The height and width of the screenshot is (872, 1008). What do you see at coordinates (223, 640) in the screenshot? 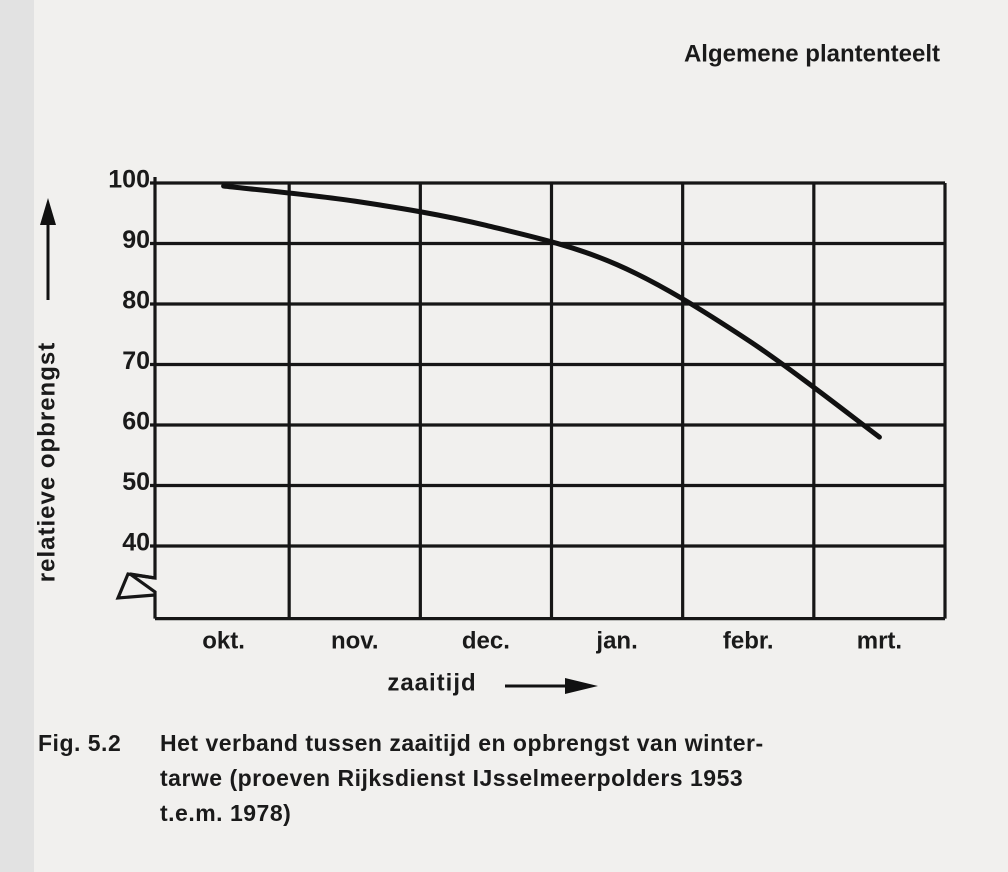
I see `x-tick-label: okt.` at bounding box center [223, 640].